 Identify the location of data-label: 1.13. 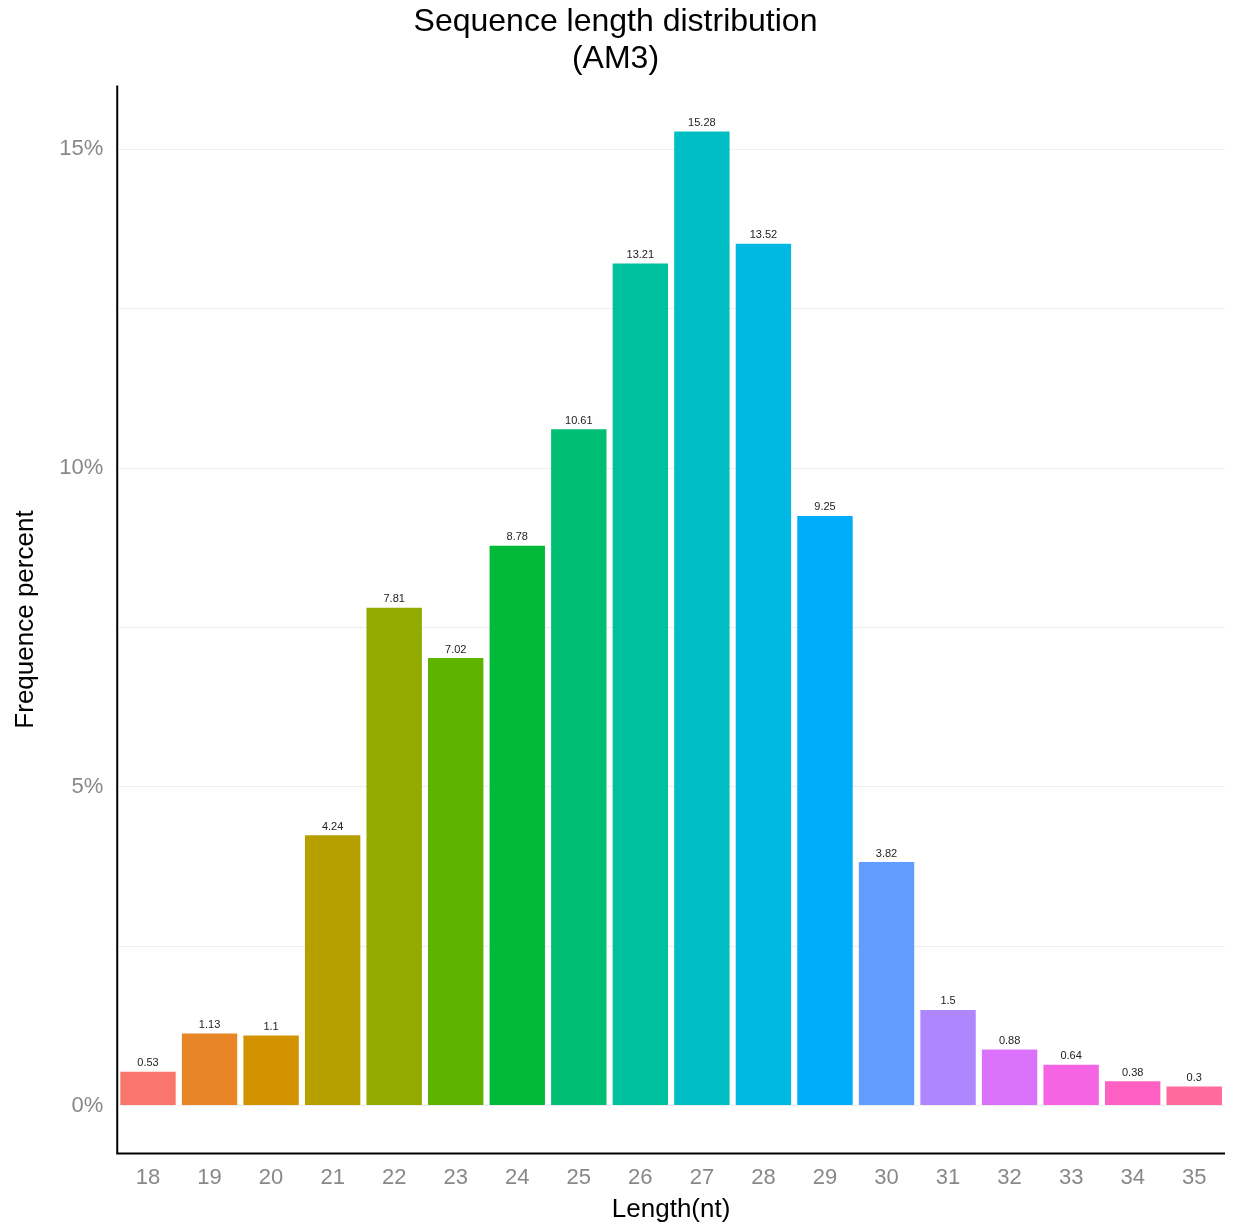
(209, 1024).